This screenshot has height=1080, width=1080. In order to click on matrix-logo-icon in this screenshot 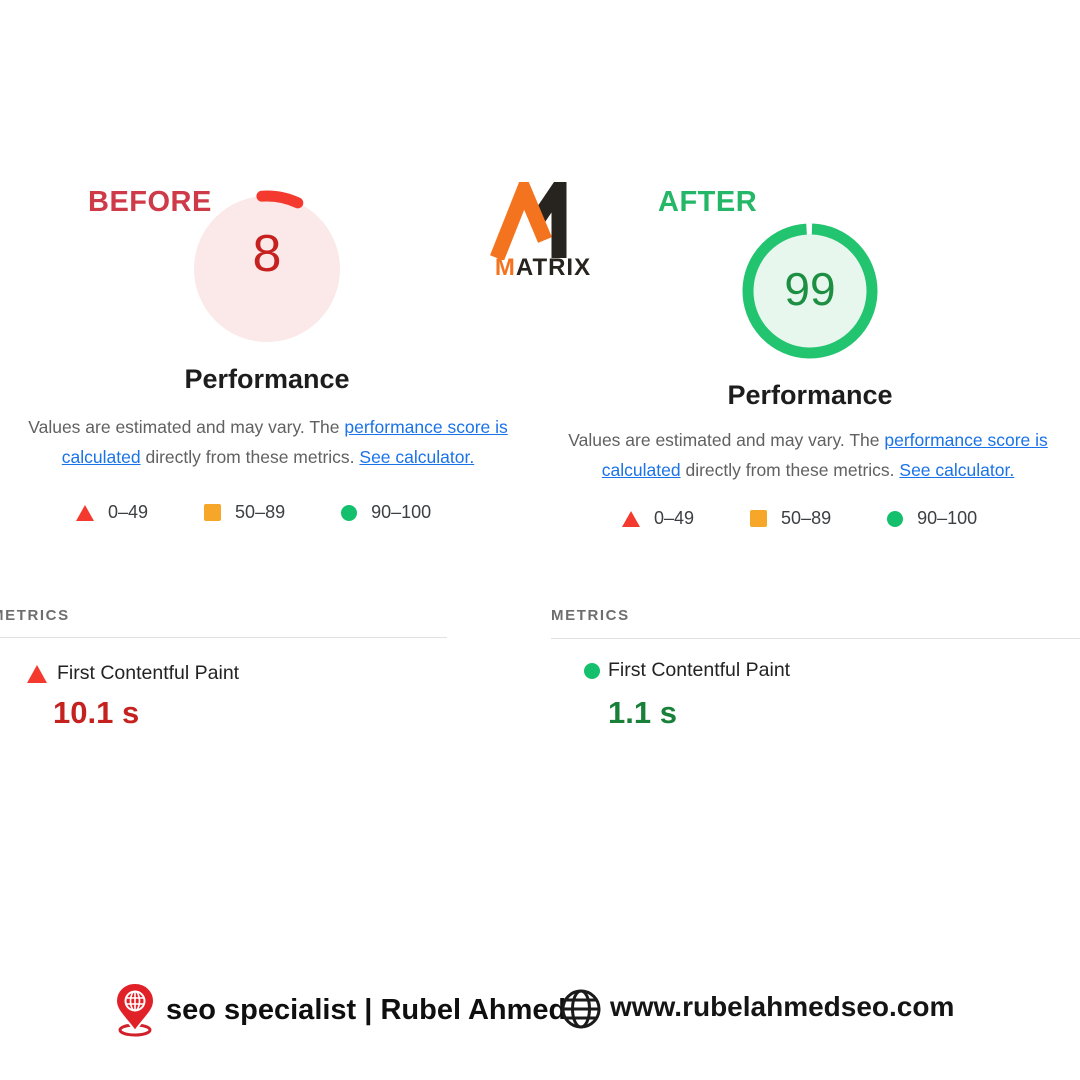, I will do `click(543, 212)`.